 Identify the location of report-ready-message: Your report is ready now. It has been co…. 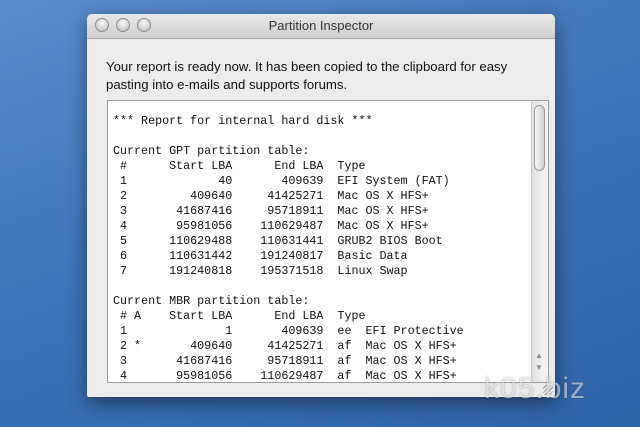
(307, 75).